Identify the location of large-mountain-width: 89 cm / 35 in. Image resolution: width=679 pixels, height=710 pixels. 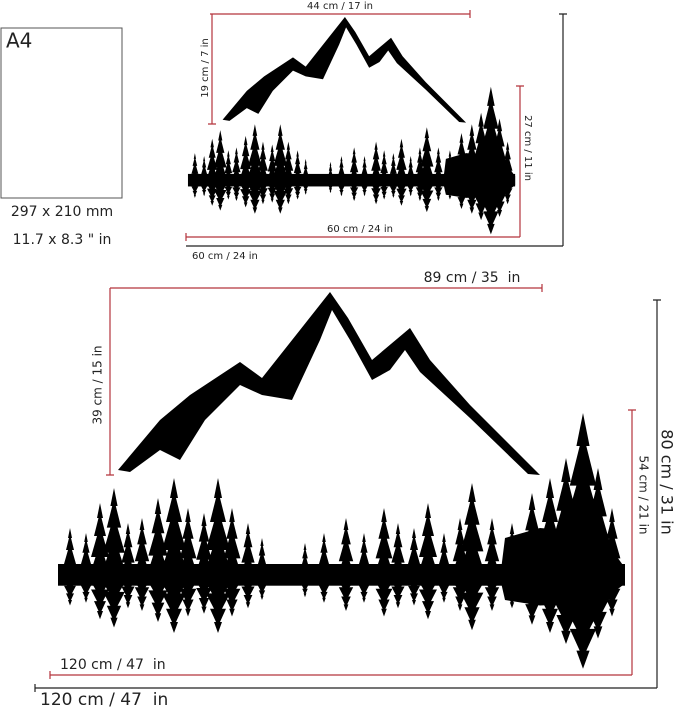
(472, 278).